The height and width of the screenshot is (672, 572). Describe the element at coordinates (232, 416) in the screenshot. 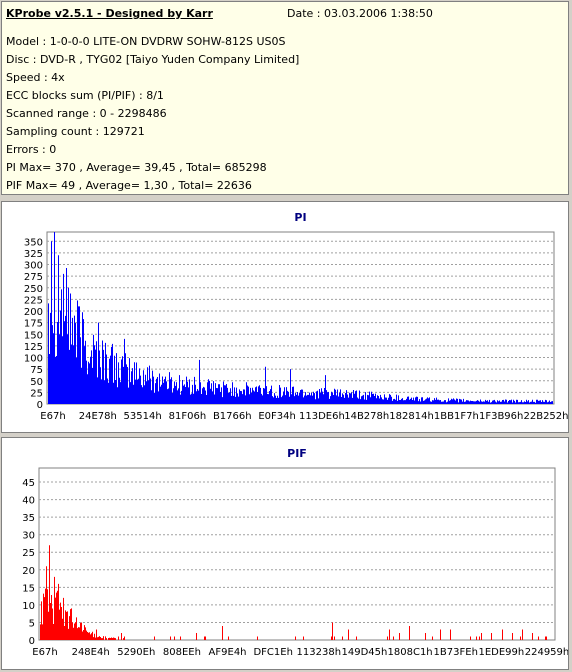

I see `x-tick-label: B1766h` at that location.